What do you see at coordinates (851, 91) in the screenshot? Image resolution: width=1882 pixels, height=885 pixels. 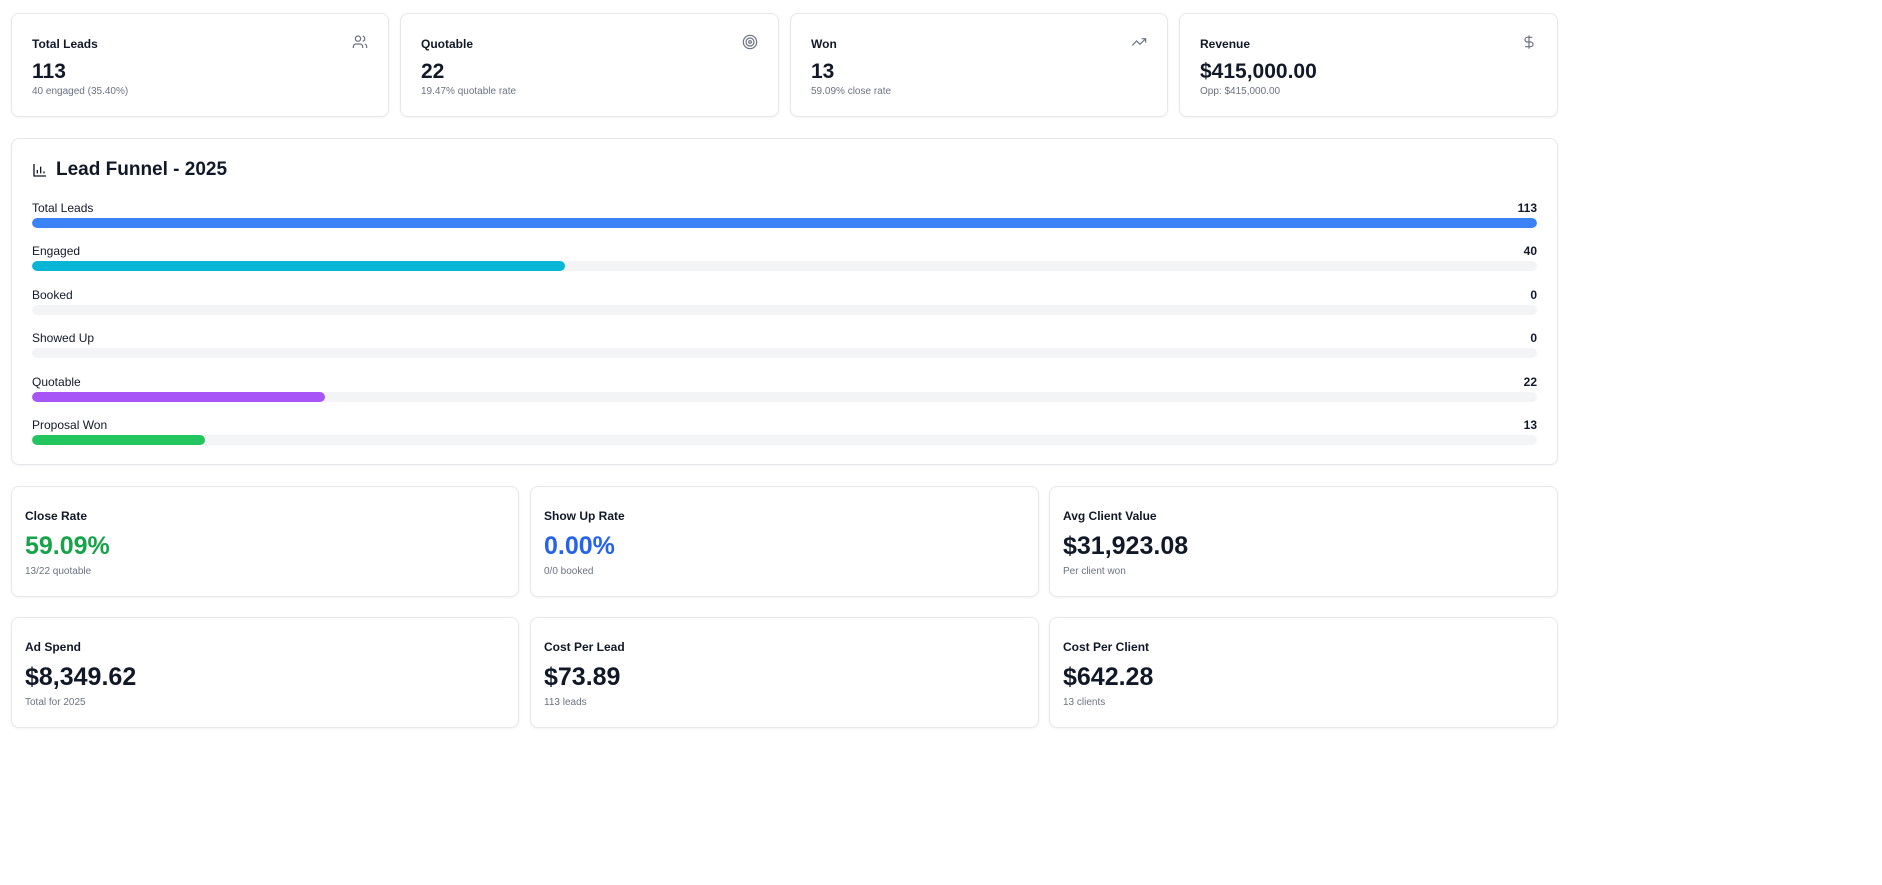 I see `kpi-subtext: 59.09% close rate` at bounding box center [851, 91].